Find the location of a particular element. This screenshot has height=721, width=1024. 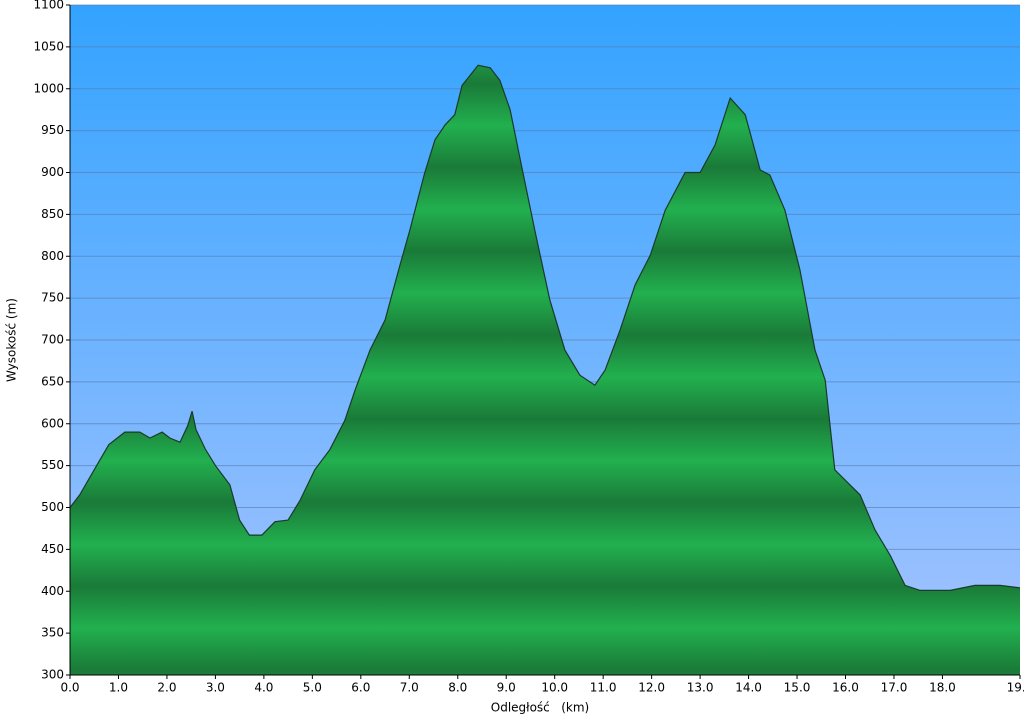

x-tick-label: 7.0 is located at coordinates (409, 688).